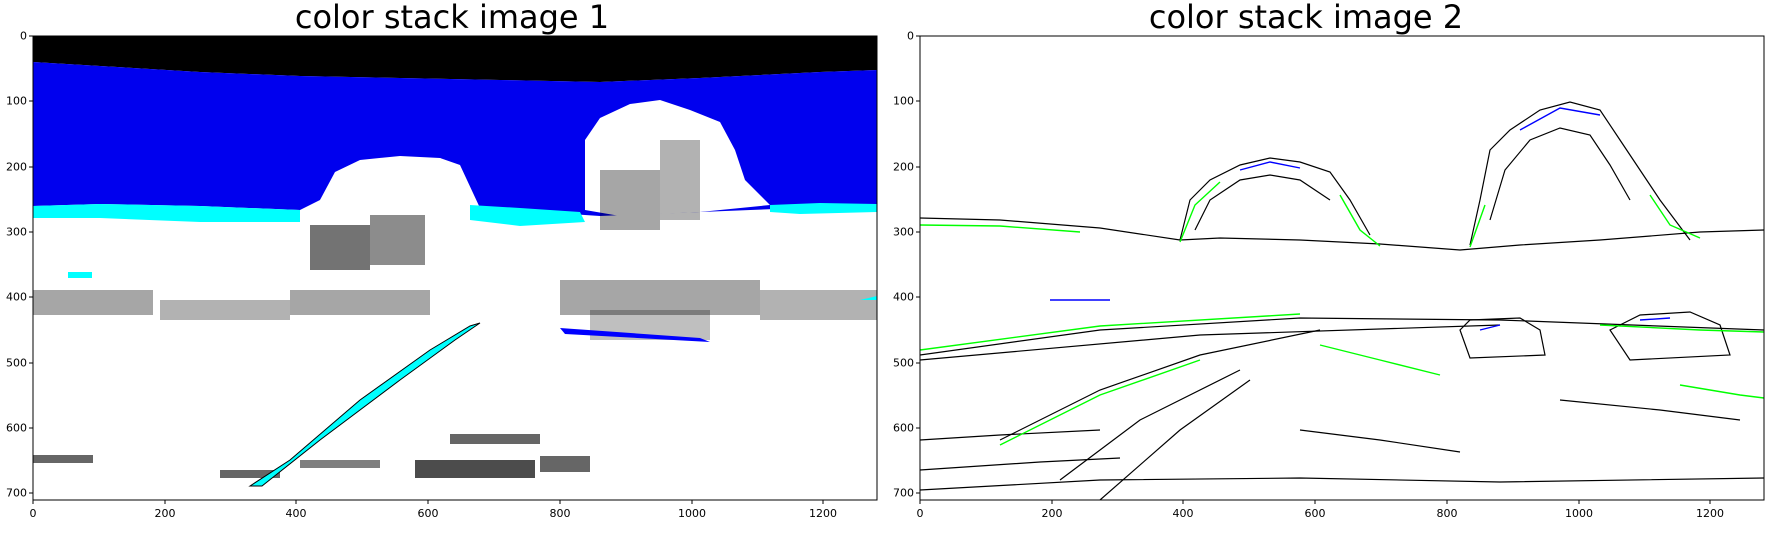  What do you see at coordinates (1579, 513) in the screenshot?
I see `panel2-xtick: 1000` at bounding box center [1579, 513].